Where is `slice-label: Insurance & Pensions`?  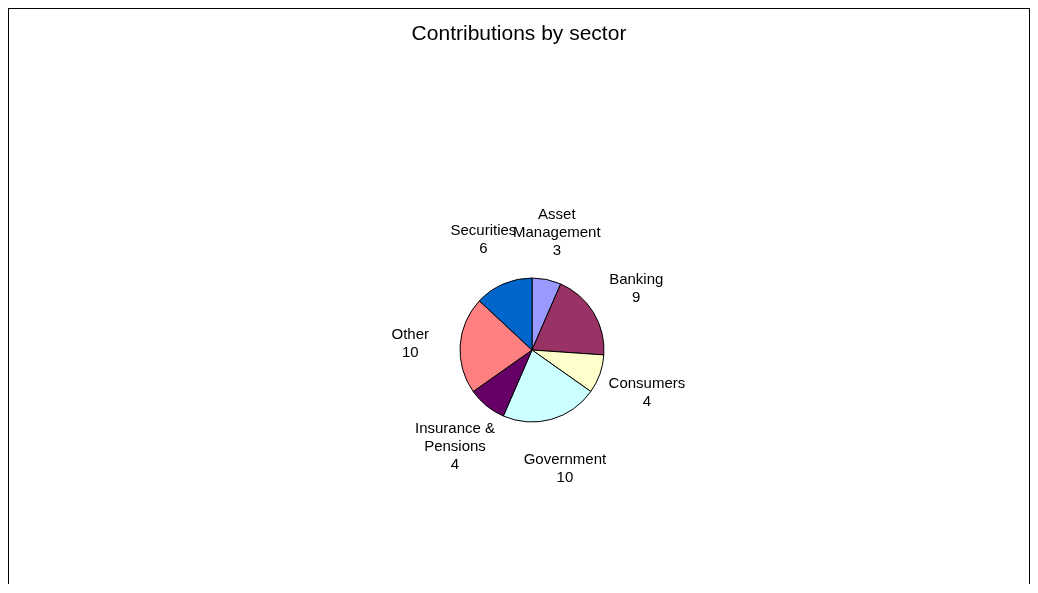 slice-label: Insurance & Pensions is located at coordinates (455, 436).